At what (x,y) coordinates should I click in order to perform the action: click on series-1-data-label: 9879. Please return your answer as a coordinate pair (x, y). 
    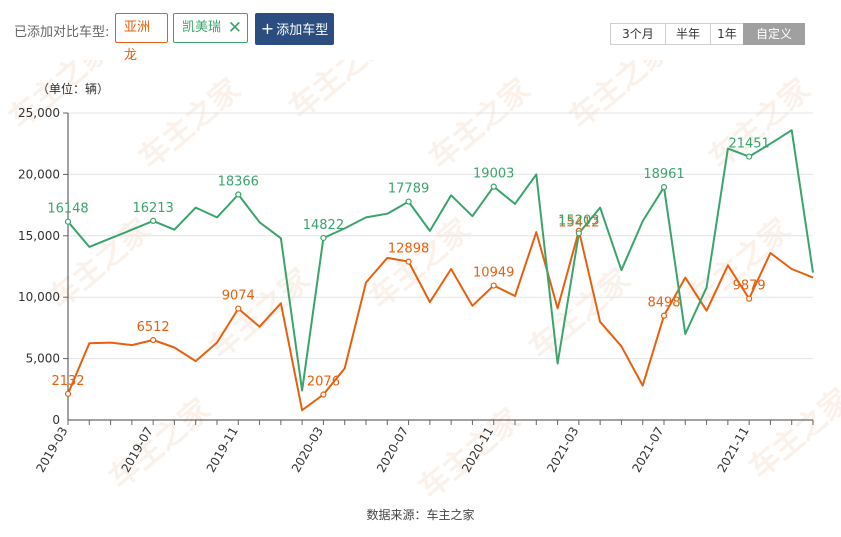
    Looking at the image, I should click on (749, 286).